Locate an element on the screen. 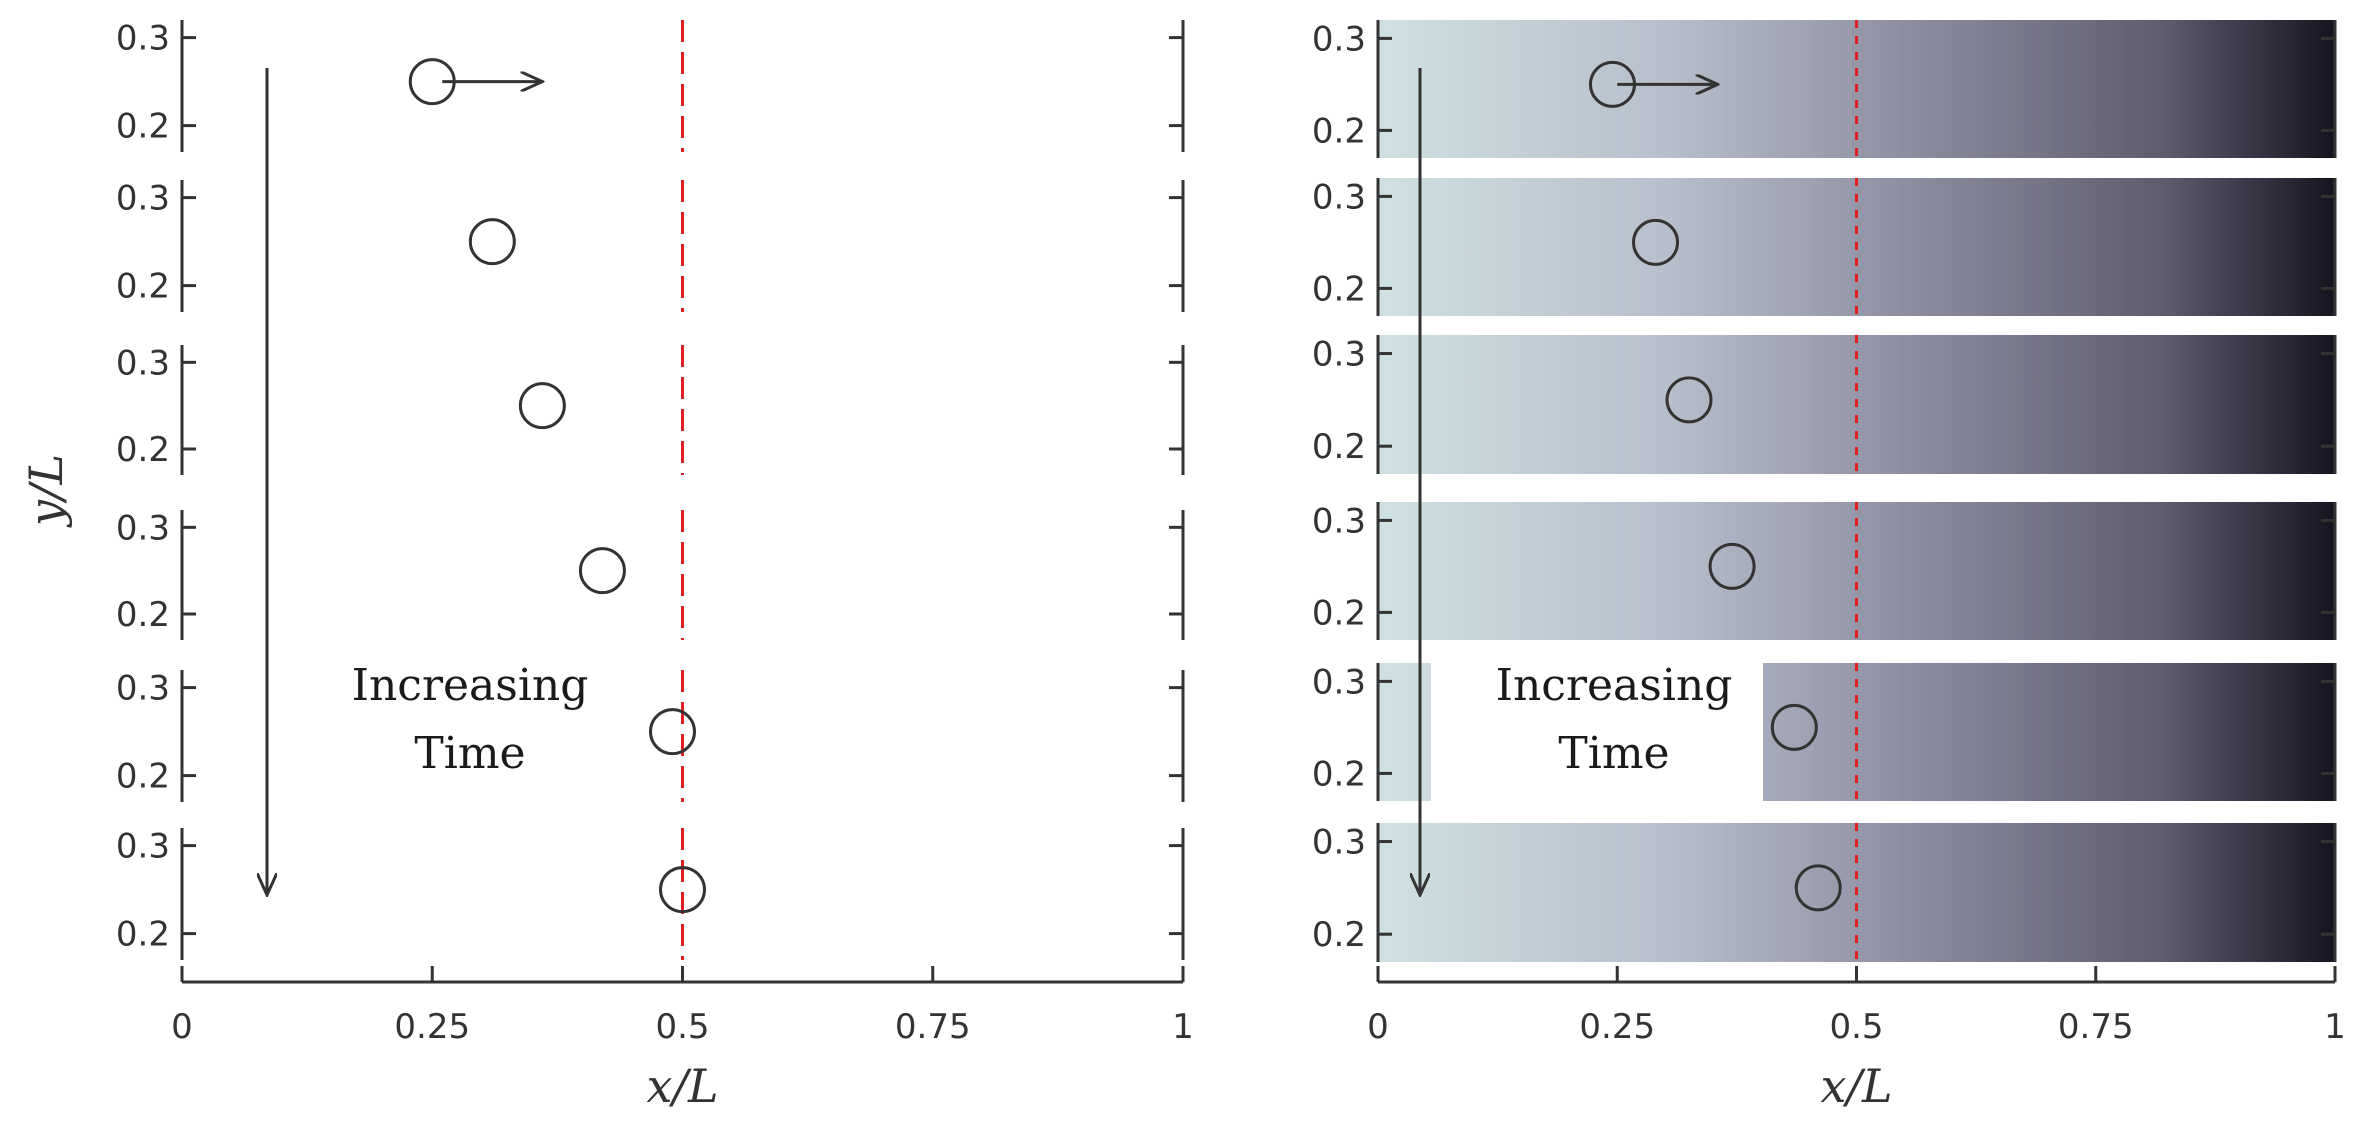 Image resolution: width=2354 pixels, height=1142 pixels. annotation-background is located at coordinates (1597, 732).